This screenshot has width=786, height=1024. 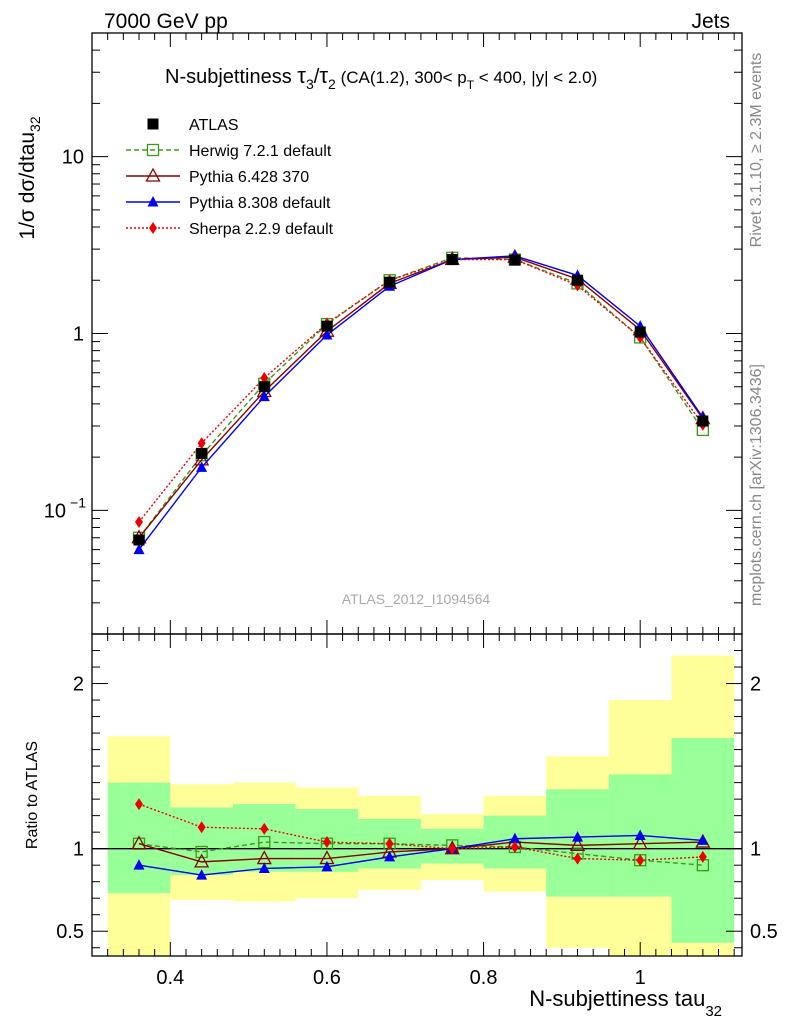 What do you see at coordinates (35, 124) in the screenshot?
I see `y-axis-label-sub: 32` at bounding box center [35, 124].